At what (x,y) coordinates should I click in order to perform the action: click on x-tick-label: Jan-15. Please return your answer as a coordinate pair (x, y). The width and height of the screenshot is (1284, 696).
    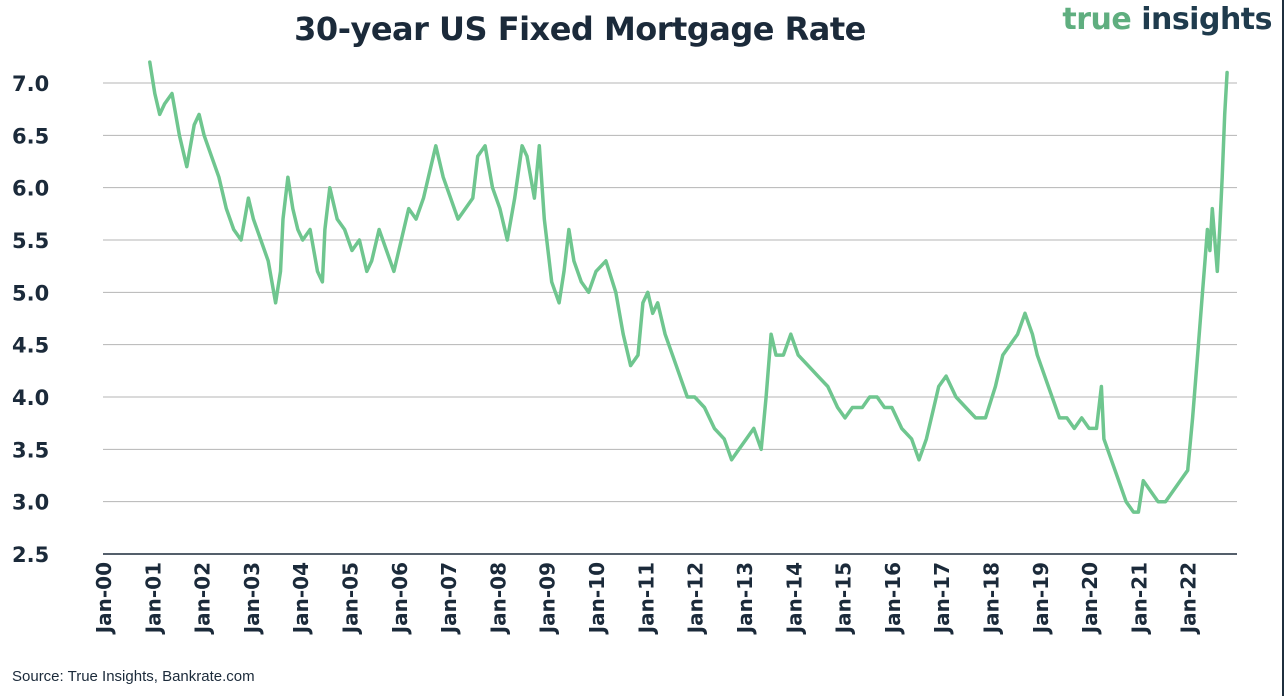
    Looking at the image, I should click on (844, 598).